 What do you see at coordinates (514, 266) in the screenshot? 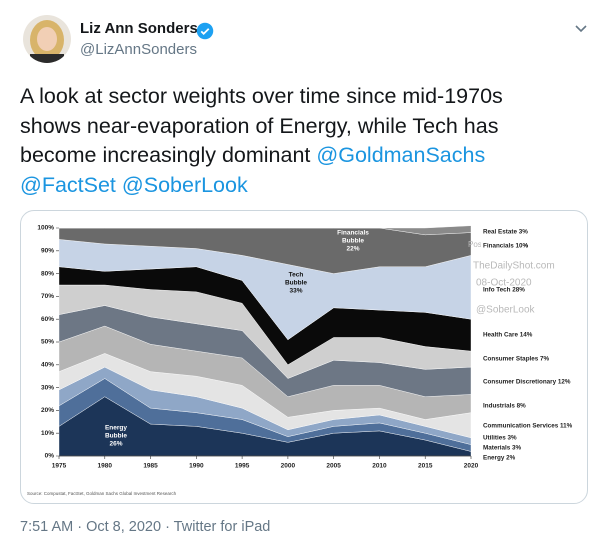
I see `watermark: TheDailyShot.com` at bounding box center [514, 266].